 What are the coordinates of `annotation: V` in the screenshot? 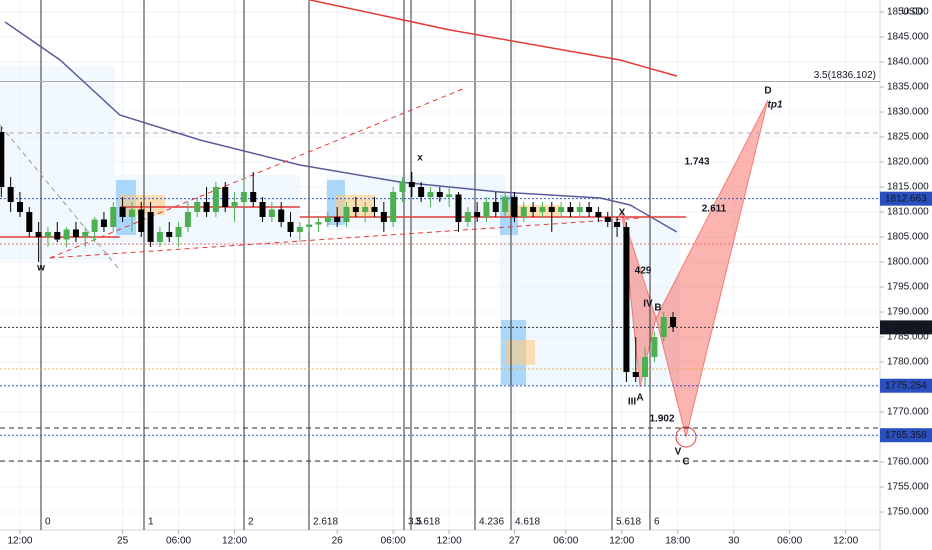 It's located at (678, 452).